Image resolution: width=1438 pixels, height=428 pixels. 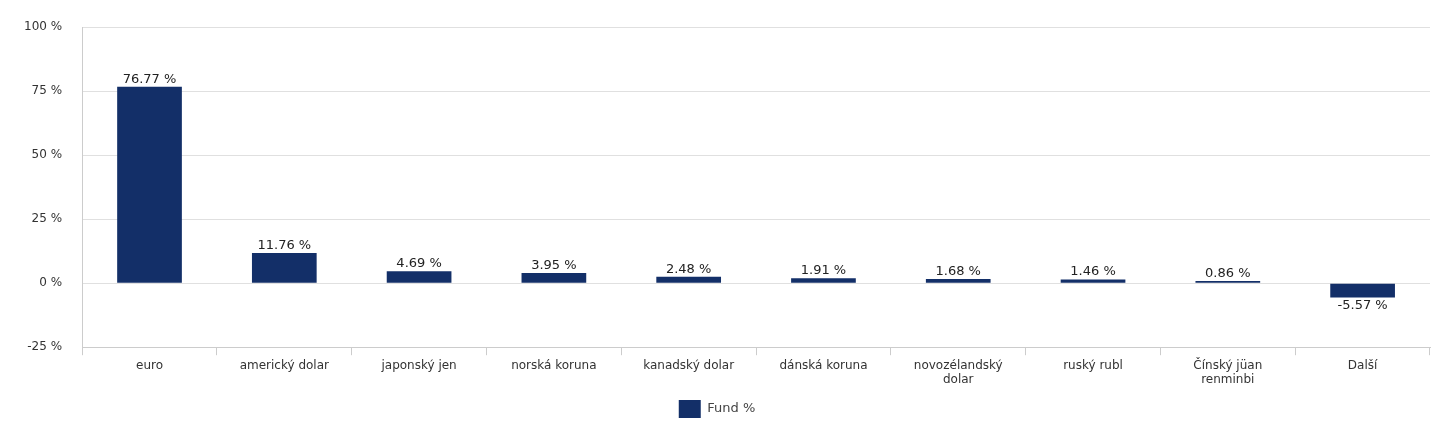 I want to click on y-tick-label: 50 %, so click(x=47, y=154).